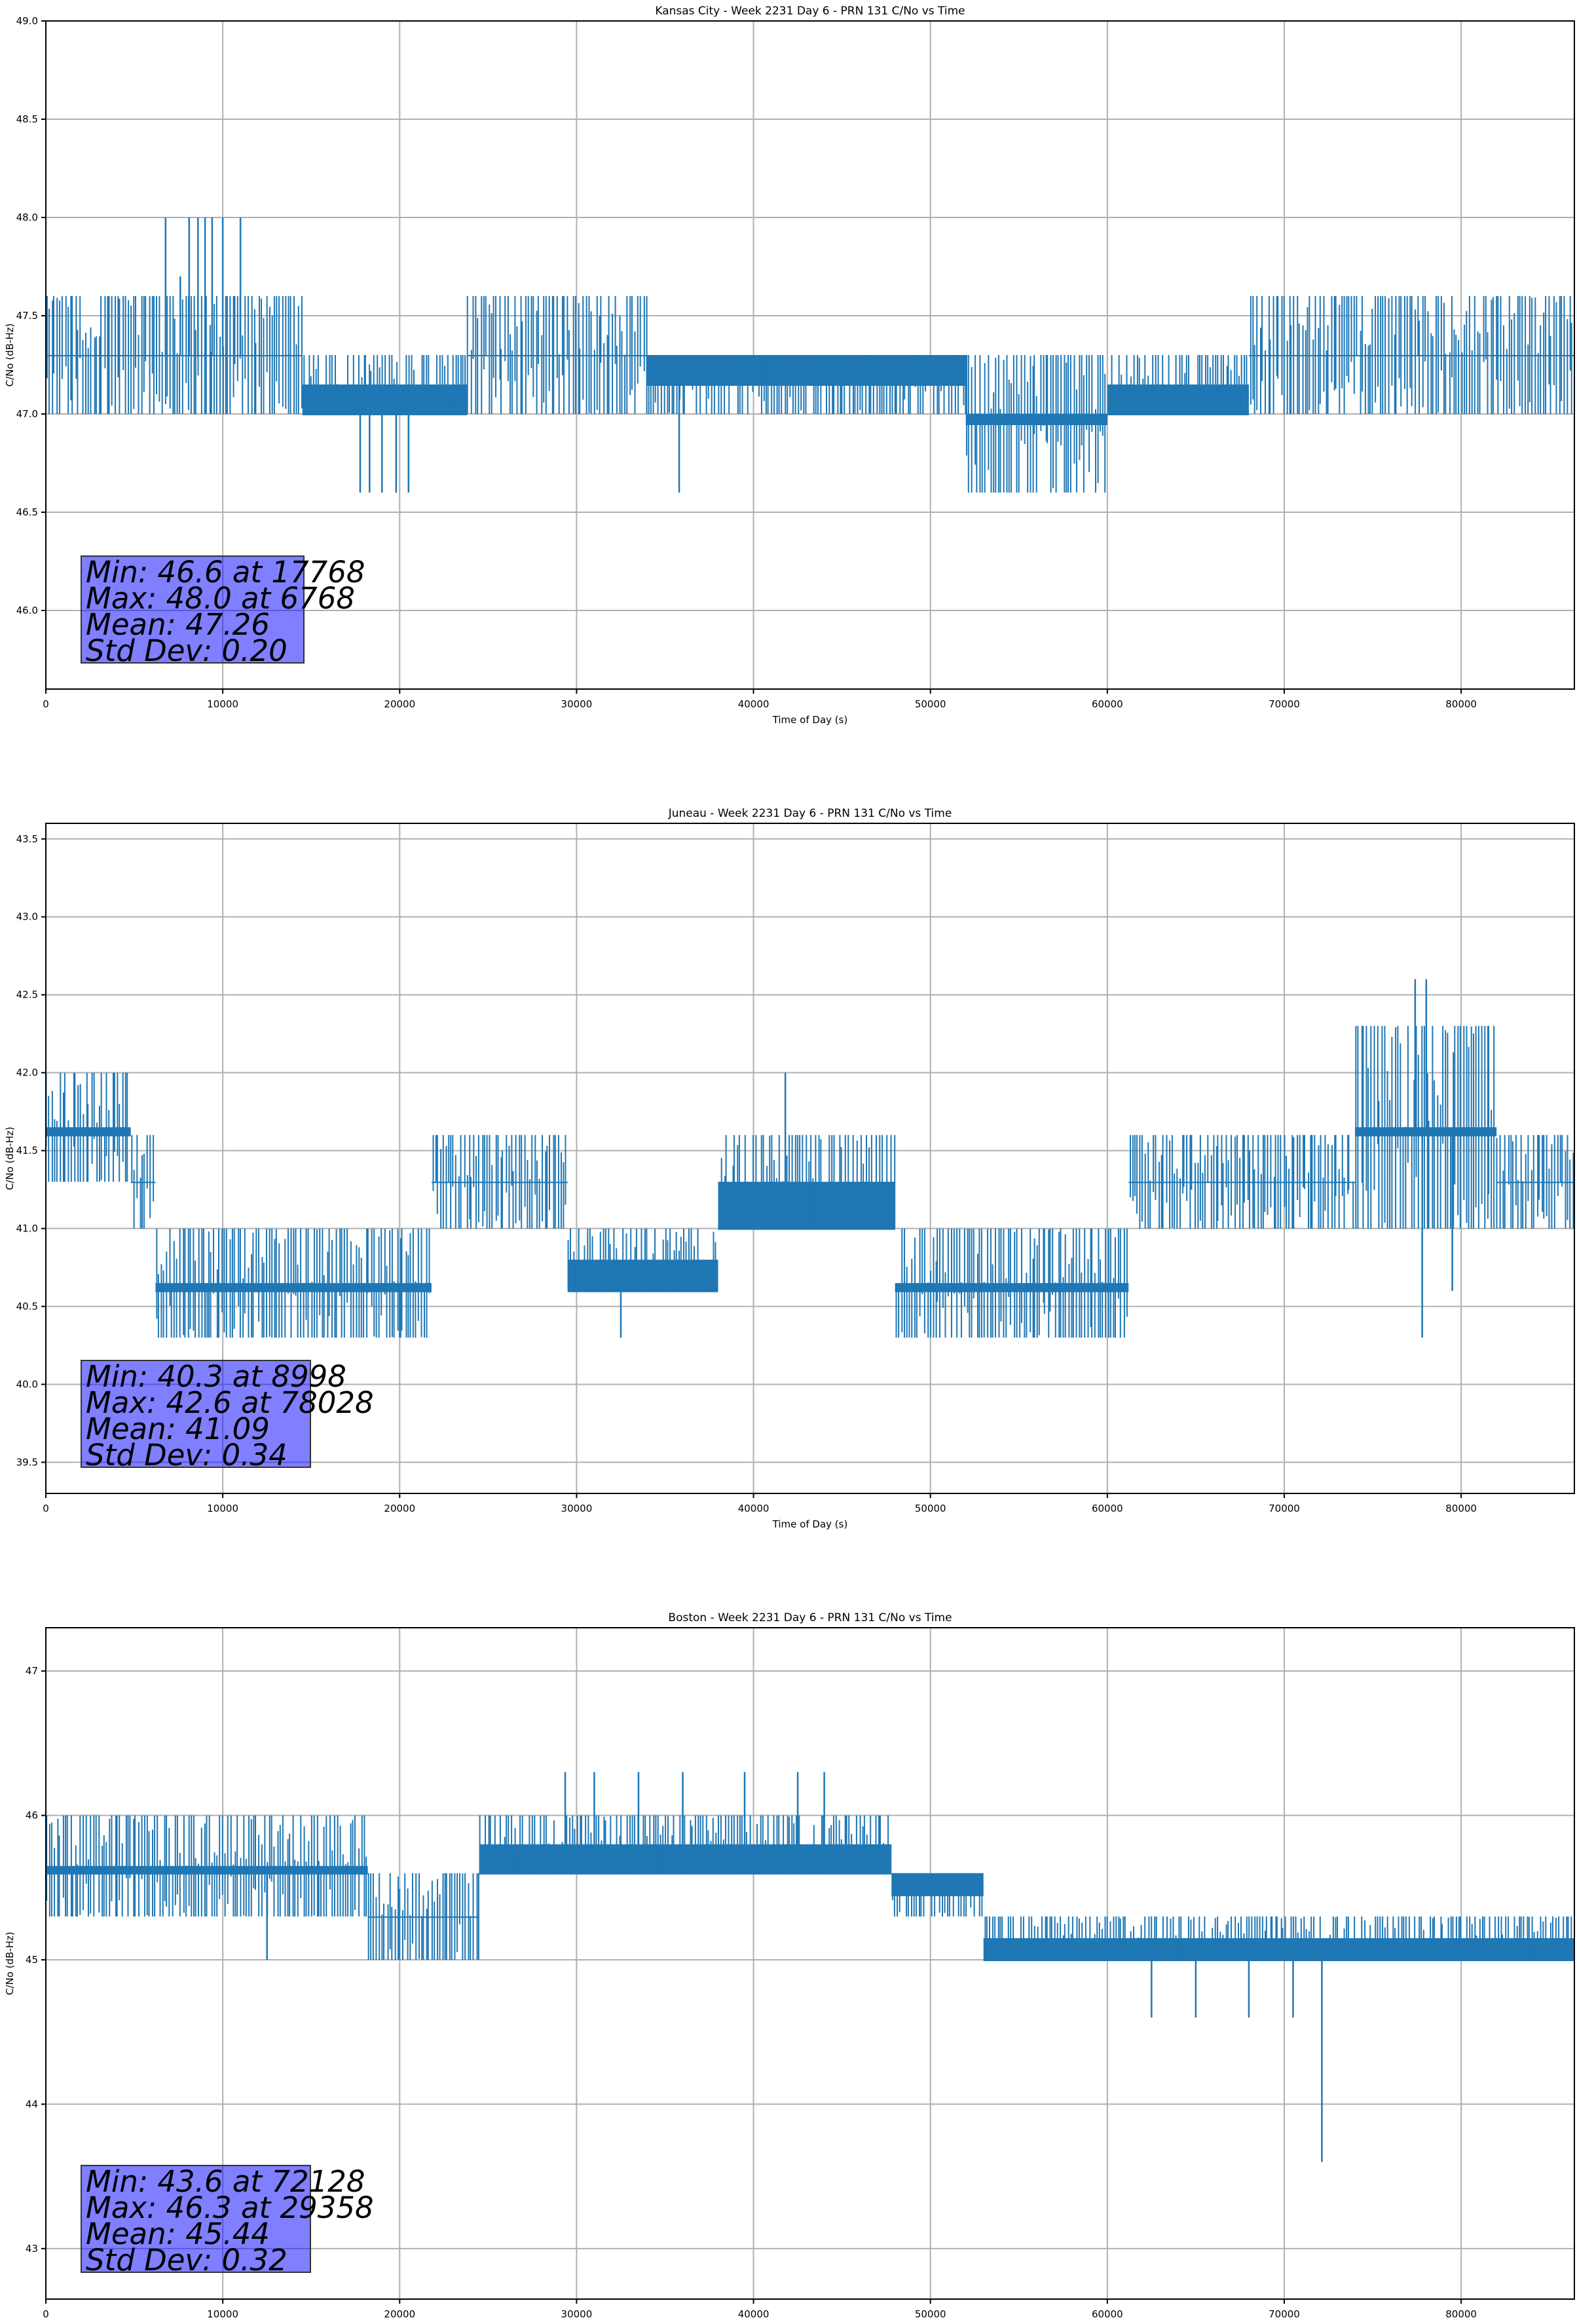 Image resolution: width=1577 pixels, height=2324 pixels. I want to click on y-tick-label: 48.0, so click(27, 217).